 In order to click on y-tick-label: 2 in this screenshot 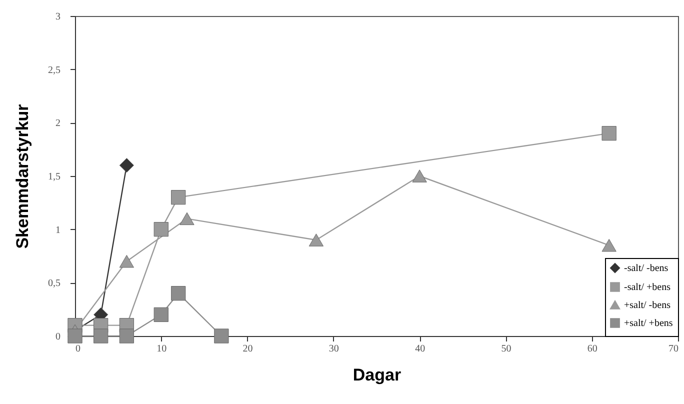, I will do `click(58, 124)`.